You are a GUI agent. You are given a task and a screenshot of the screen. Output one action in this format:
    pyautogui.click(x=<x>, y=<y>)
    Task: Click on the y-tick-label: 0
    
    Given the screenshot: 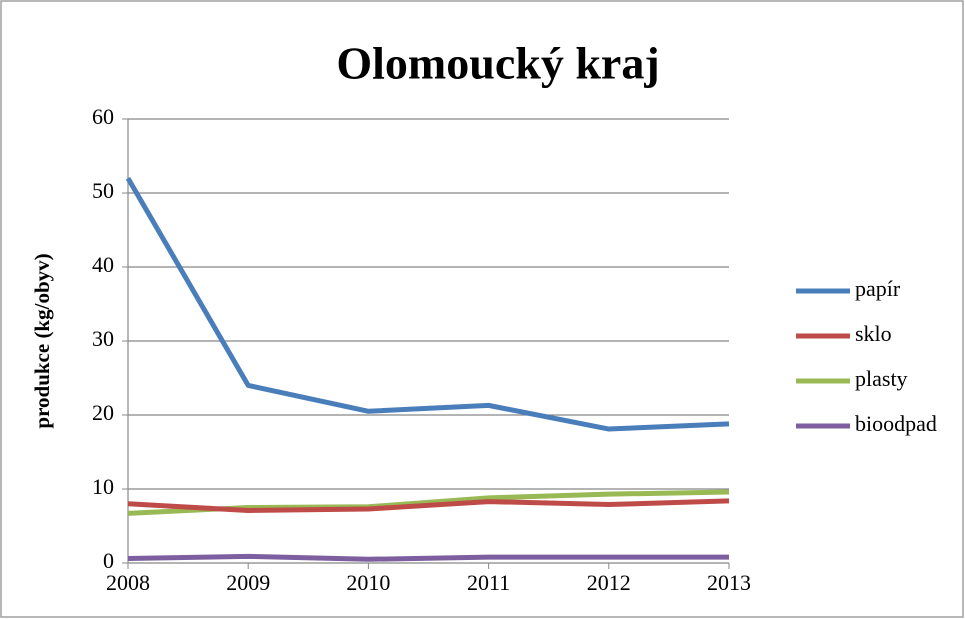 What is the action you would take?
    pyautogui.click(x=108, y=560)
    